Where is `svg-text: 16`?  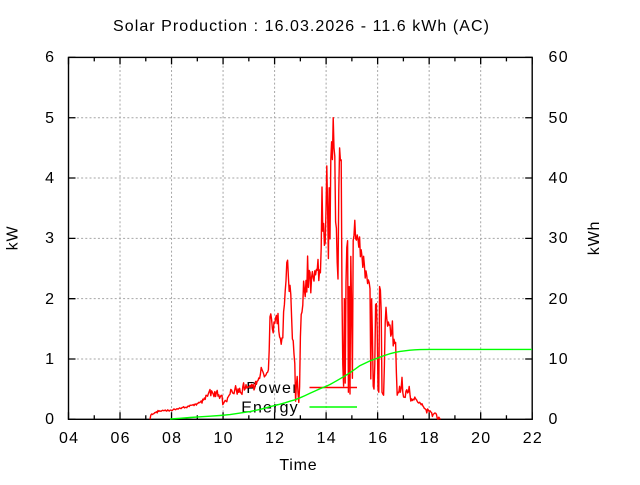
svg-text: 16 is located at coordinates (378, 438).